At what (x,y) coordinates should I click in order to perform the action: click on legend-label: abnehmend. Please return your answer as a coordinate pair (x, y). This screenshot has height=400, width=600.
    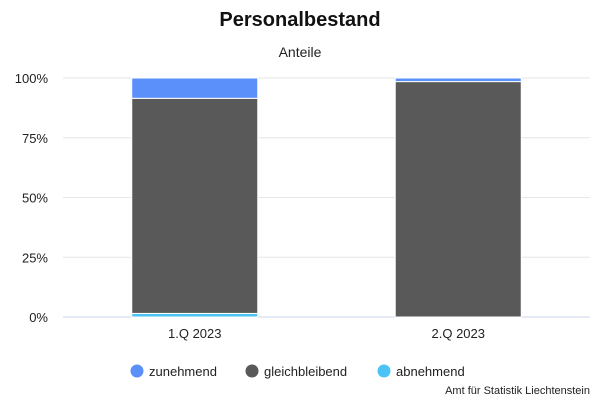
    Looking at the image, I should click on (430, 371).